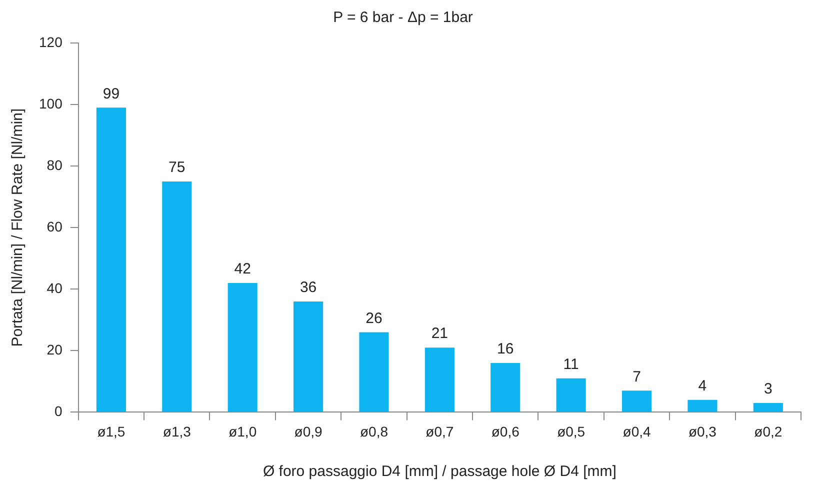 The image size is (821, 490). Describe the element at coordinates (571, 364) in the screenshot. I see `data-label: 11` at that location.